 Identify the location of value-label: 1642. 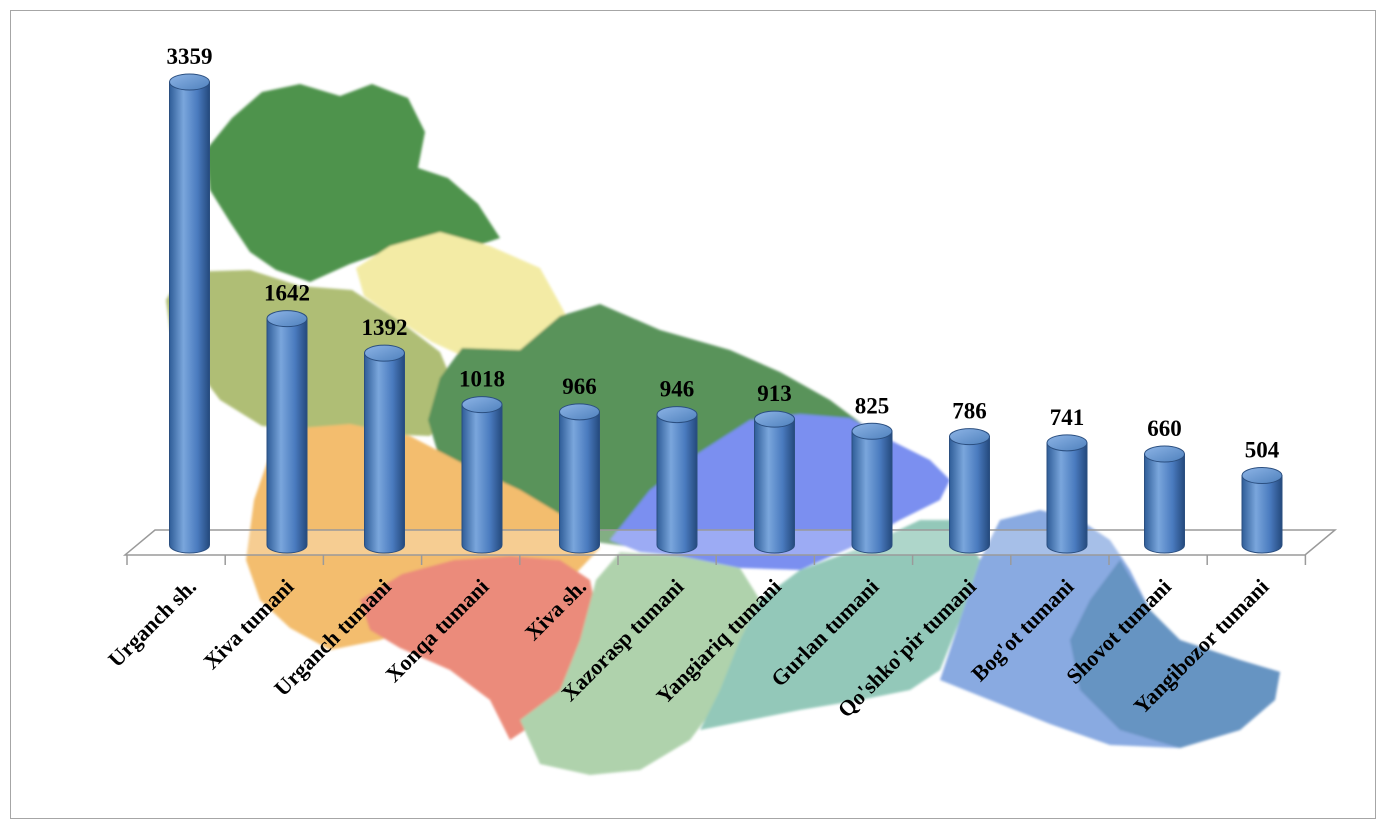
(287, 293).